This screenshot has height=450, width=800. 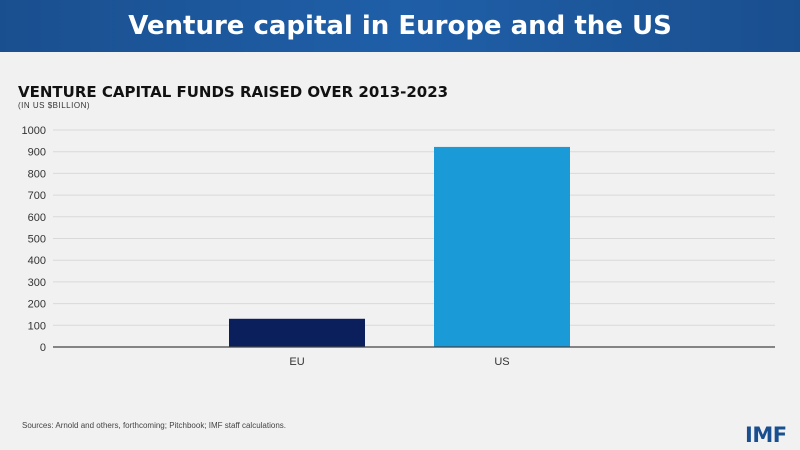 I want to click on title-banner: Venture capital in Europe and the US, so click(x=400, y=26).